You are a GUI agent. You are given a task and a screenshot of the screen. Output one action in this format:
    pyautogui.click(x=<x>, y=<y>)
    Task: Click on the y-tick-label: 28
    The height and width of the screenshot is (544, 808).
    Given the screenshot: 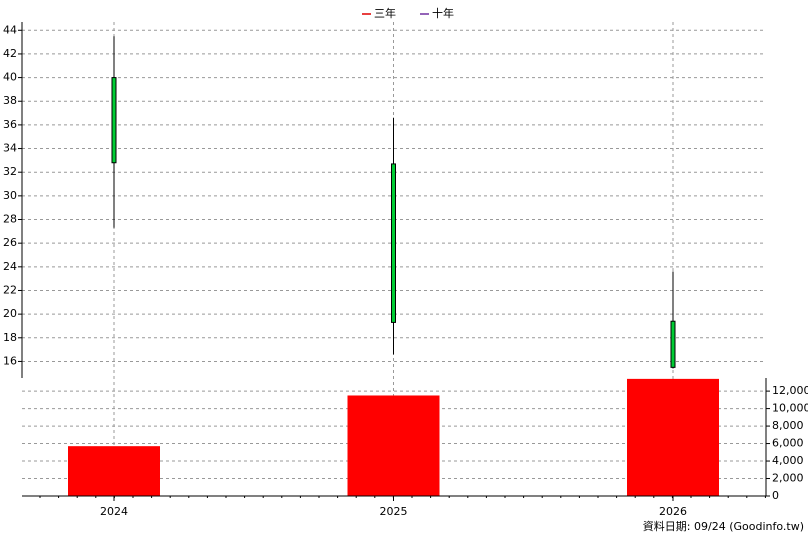 What is the action you would take?
    pyautogui.click(x=10, y=219)
    